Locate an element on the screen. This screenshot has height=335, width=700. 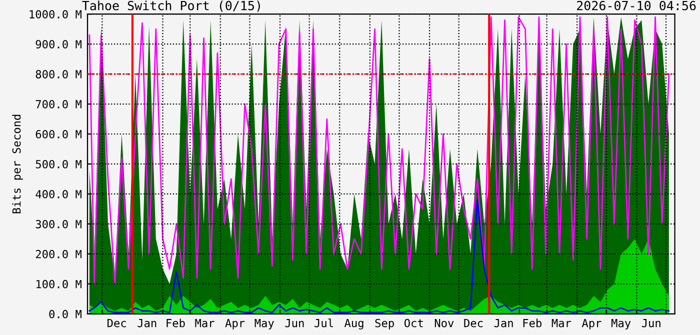
text: 2026-07-10 04:56 is located at coordinates (636, 5).